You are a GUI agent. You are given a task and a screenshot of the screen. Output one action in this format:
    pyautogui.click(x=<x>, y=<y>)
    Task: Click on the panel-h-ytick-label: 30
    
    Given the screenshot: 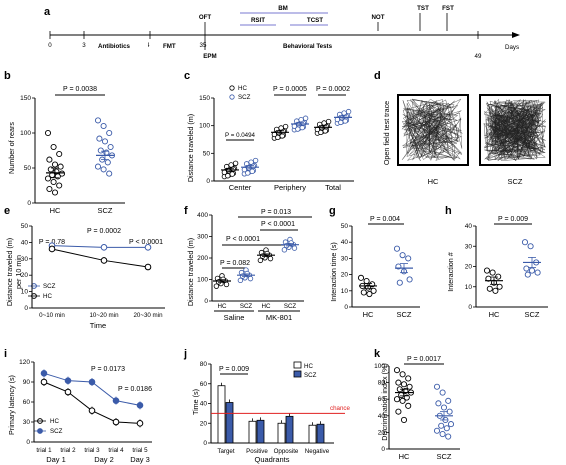 What is the action you would take?
    pyautogui.click(x=469, y=246)
    